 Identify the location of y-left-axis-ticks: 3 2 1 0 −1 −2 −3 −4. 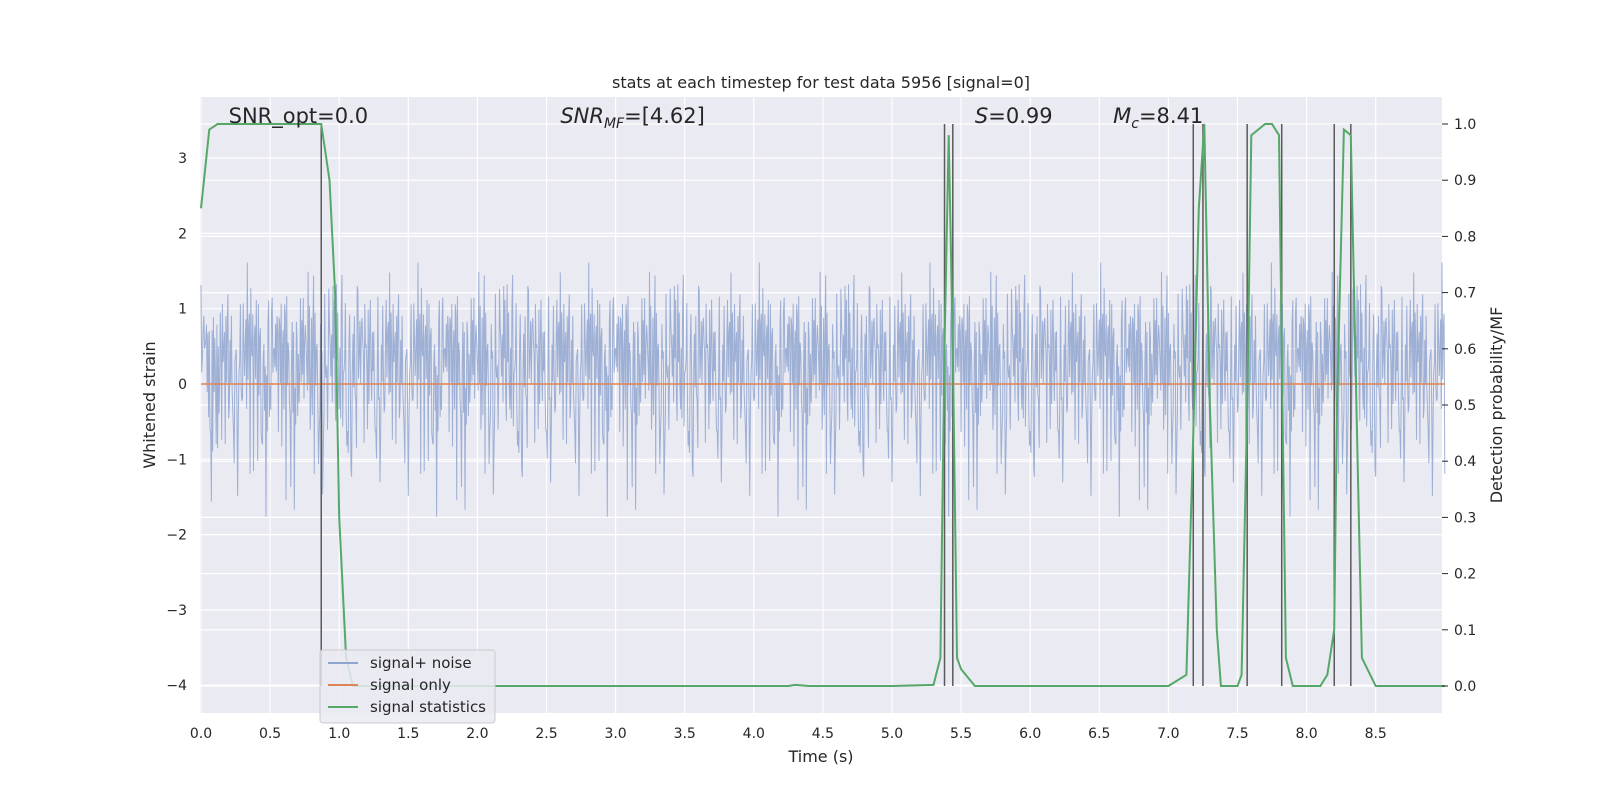
(176, 422).